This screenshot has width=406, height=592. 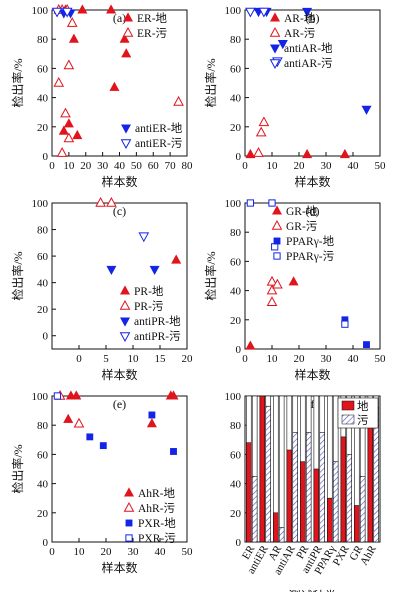 What do you see at coordinates (310, 256) in the screenshot?
I see `legend-label: PPARγ-污` at bounding box center [310, 256].